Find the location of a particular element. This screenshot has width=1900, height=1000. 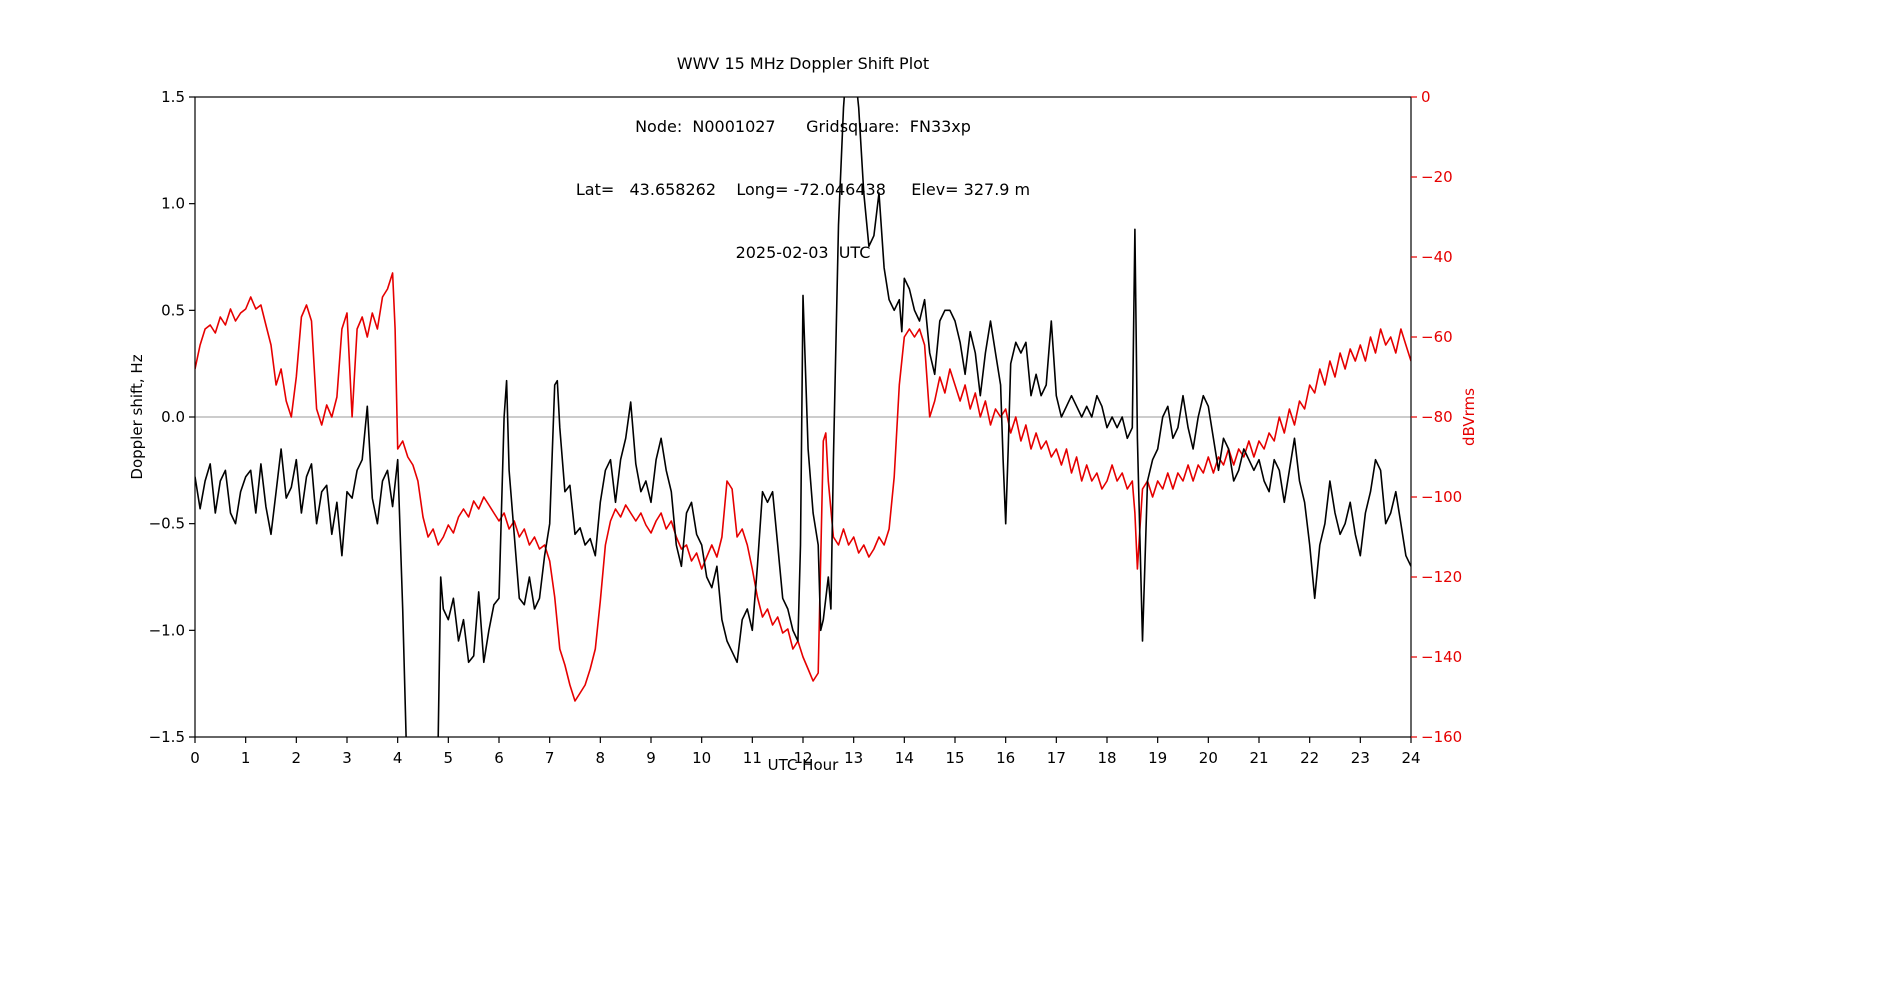

right-y-axis-ticks: −160 −140 −120 −100 −80 −60 −40 −20 0 is located at coordinates (1436, 417).